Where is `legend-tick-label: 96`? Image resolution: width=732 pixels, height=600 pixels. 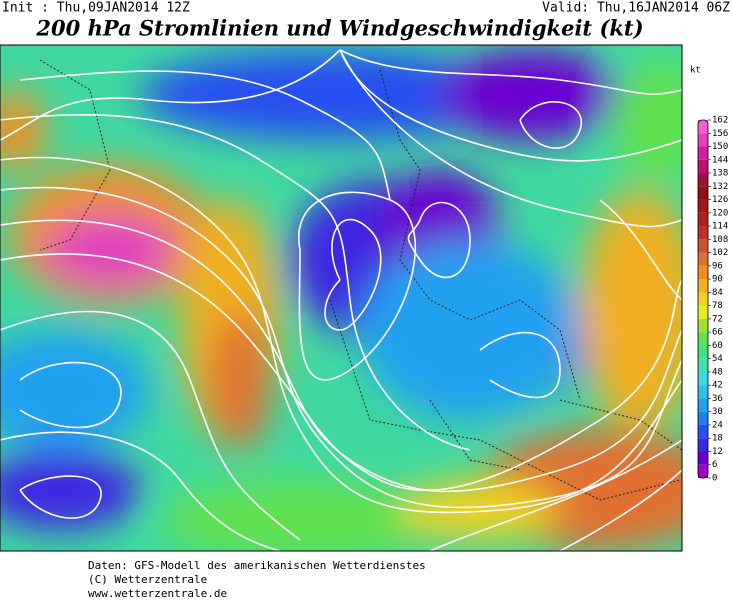 legend-tick-label: 96 is located at coordinates (717, 266).